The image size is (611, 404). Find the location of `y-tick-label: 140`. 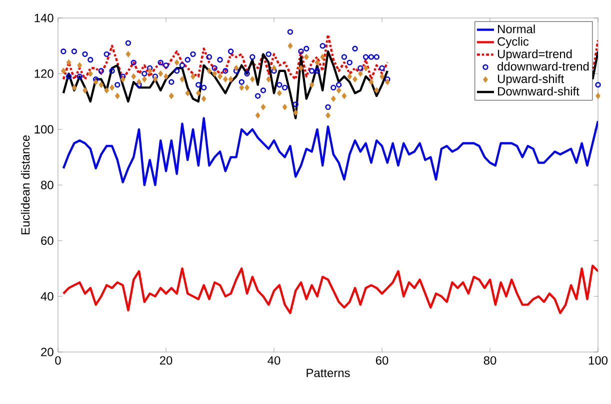

y-tick-label: 140 is located at coordinates (44, 18).